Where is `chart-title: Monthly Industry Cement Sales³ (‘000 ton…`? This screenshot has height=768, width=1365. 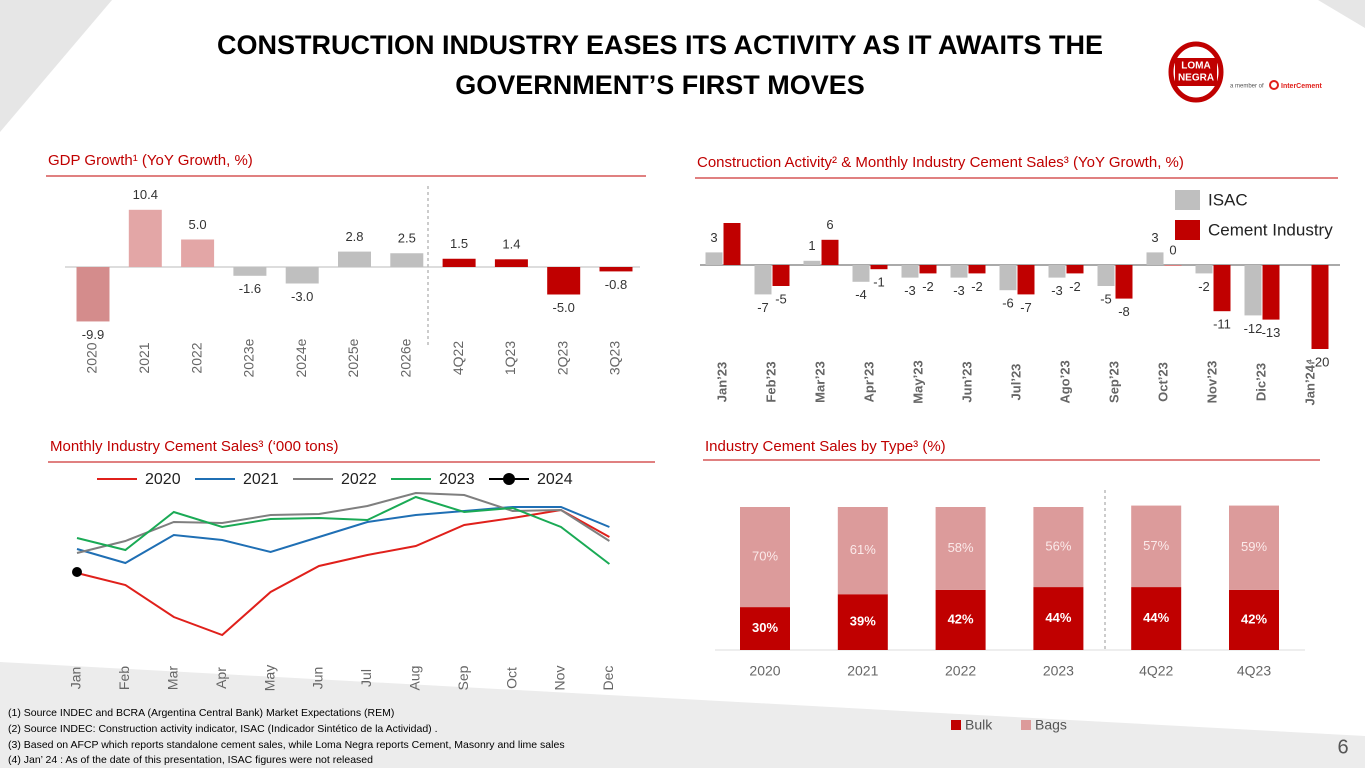
chart-title: Monthly Industry Cement Sales³ (‘000 ton… is located at coordinates (194, 446).